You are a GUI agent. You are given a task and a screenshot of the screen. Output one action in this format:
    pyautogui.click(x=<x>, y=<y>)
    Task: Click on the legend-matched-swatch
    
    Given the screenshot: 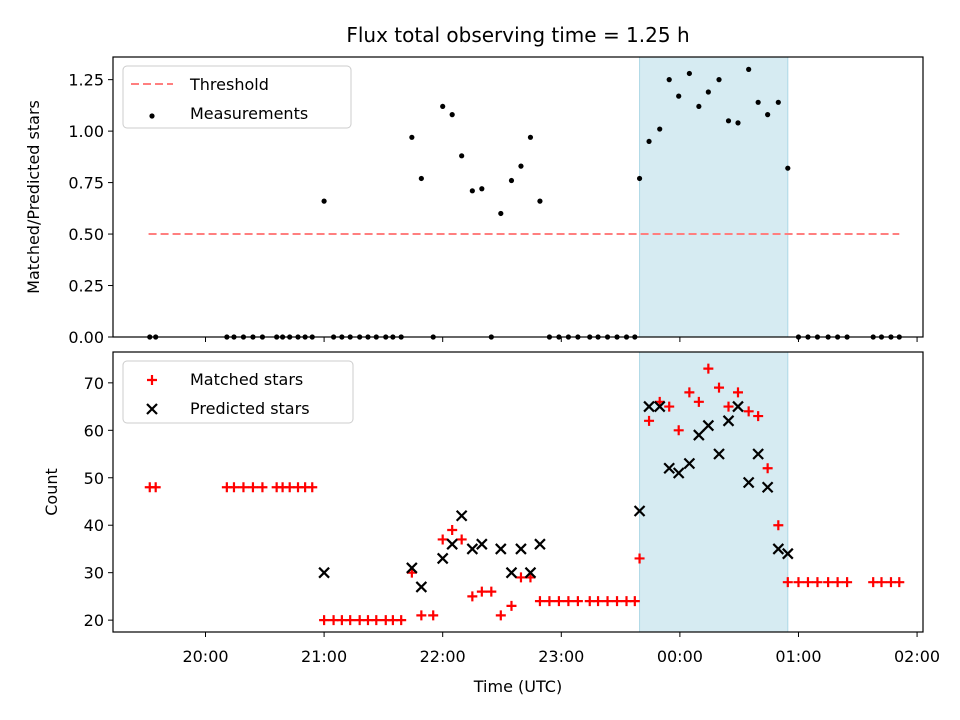 What is the action you would take?
    pyautogui.click(x=152, y=380)
    